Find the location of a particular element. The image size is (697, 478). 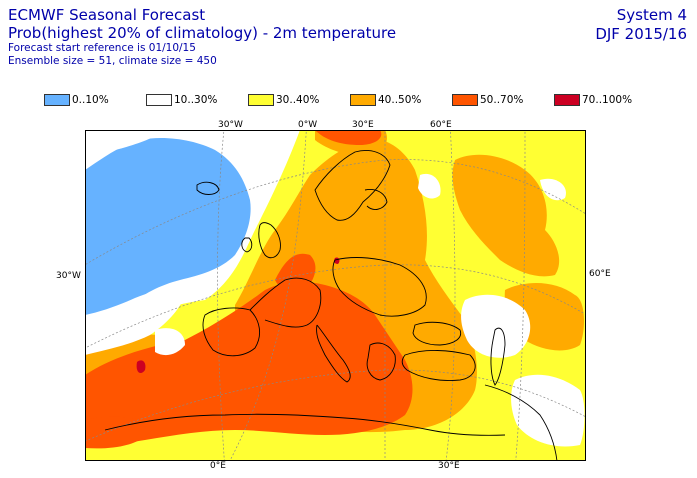

legend-item: 30..40% is located at coordinates (283, 100).